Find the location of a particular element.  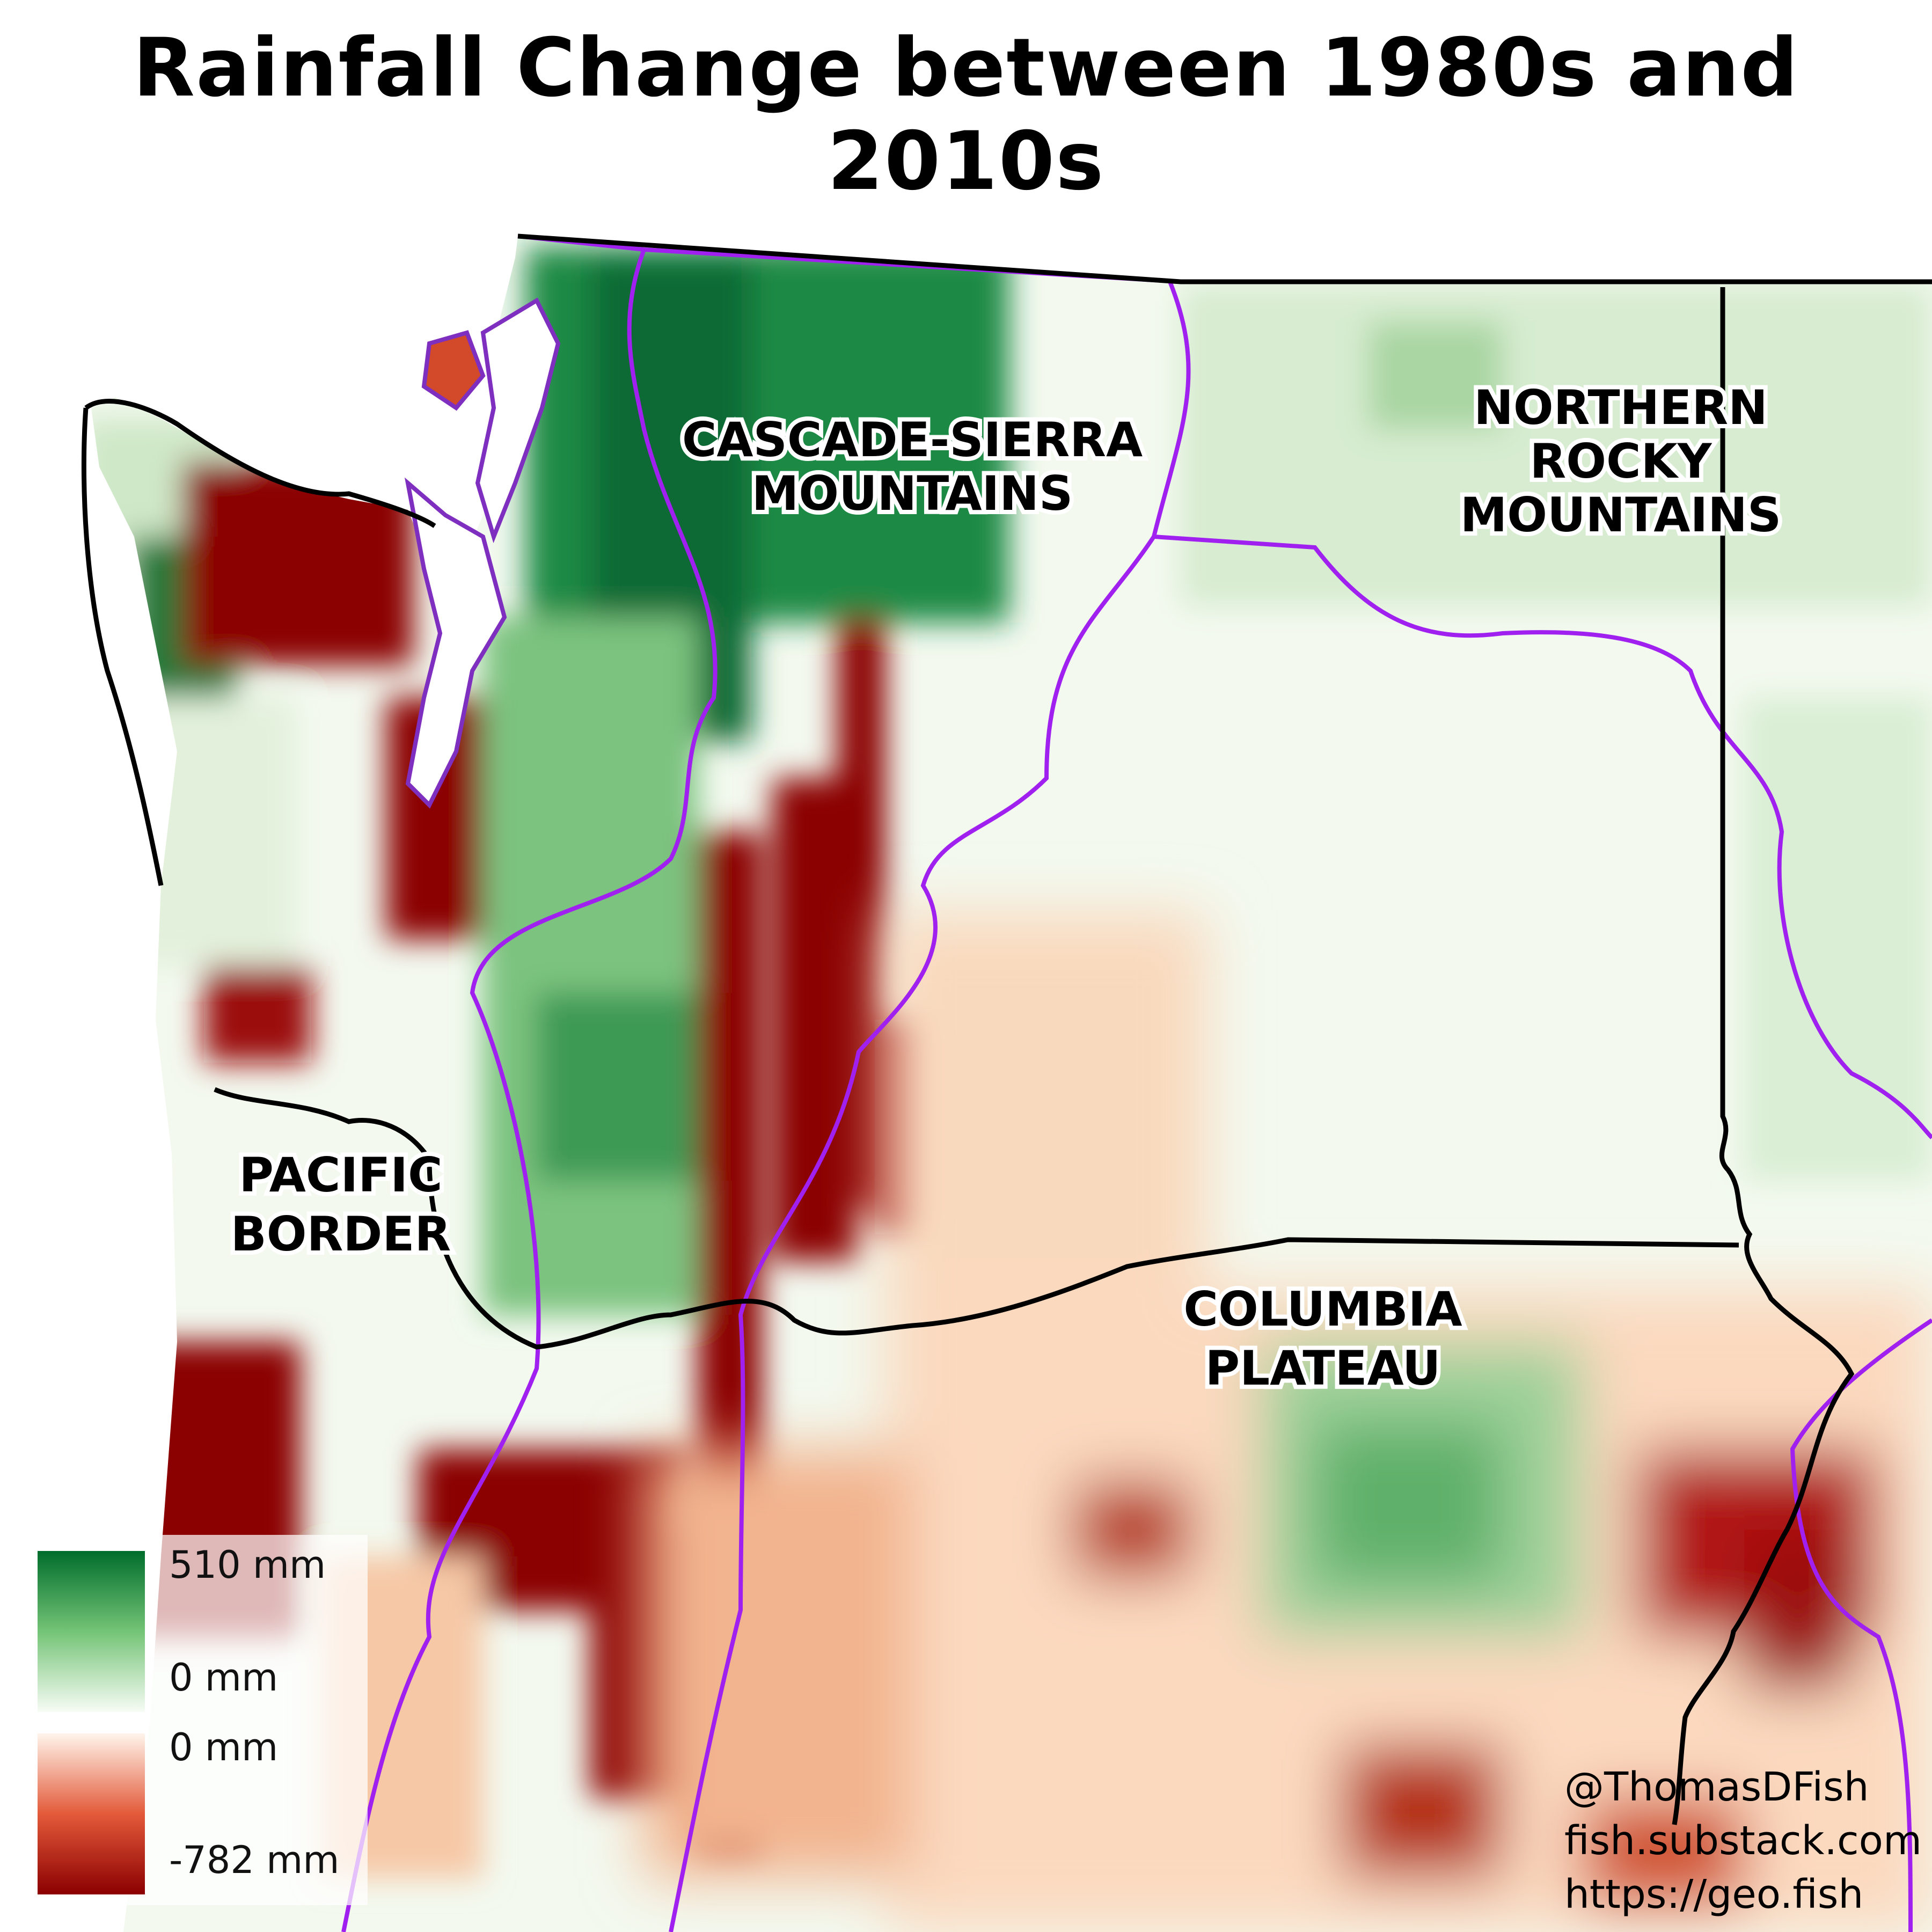

svg-text: BORDER is located at coordinates (341, 1234).